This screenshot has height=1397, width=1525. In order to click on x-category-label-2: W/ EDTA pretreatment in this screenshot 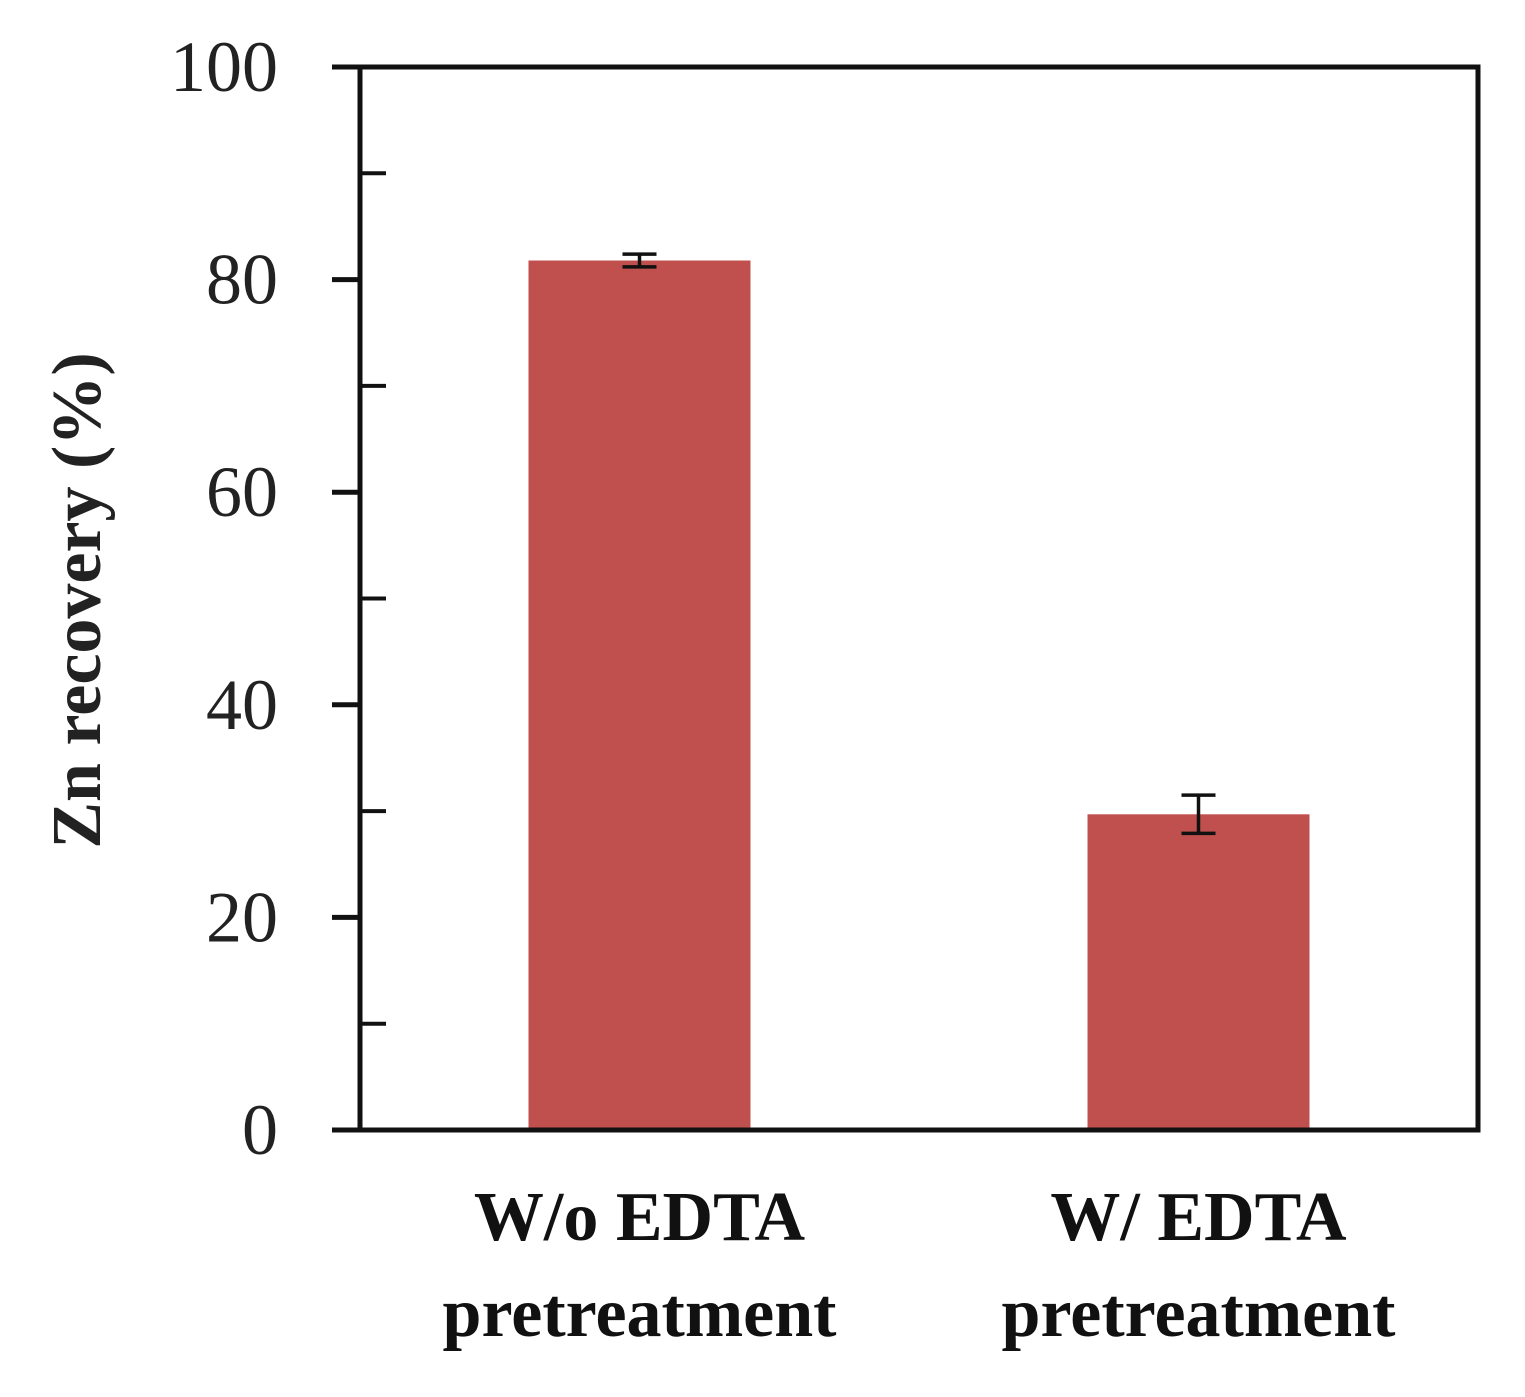, I will do `click(1199, 1265)`.